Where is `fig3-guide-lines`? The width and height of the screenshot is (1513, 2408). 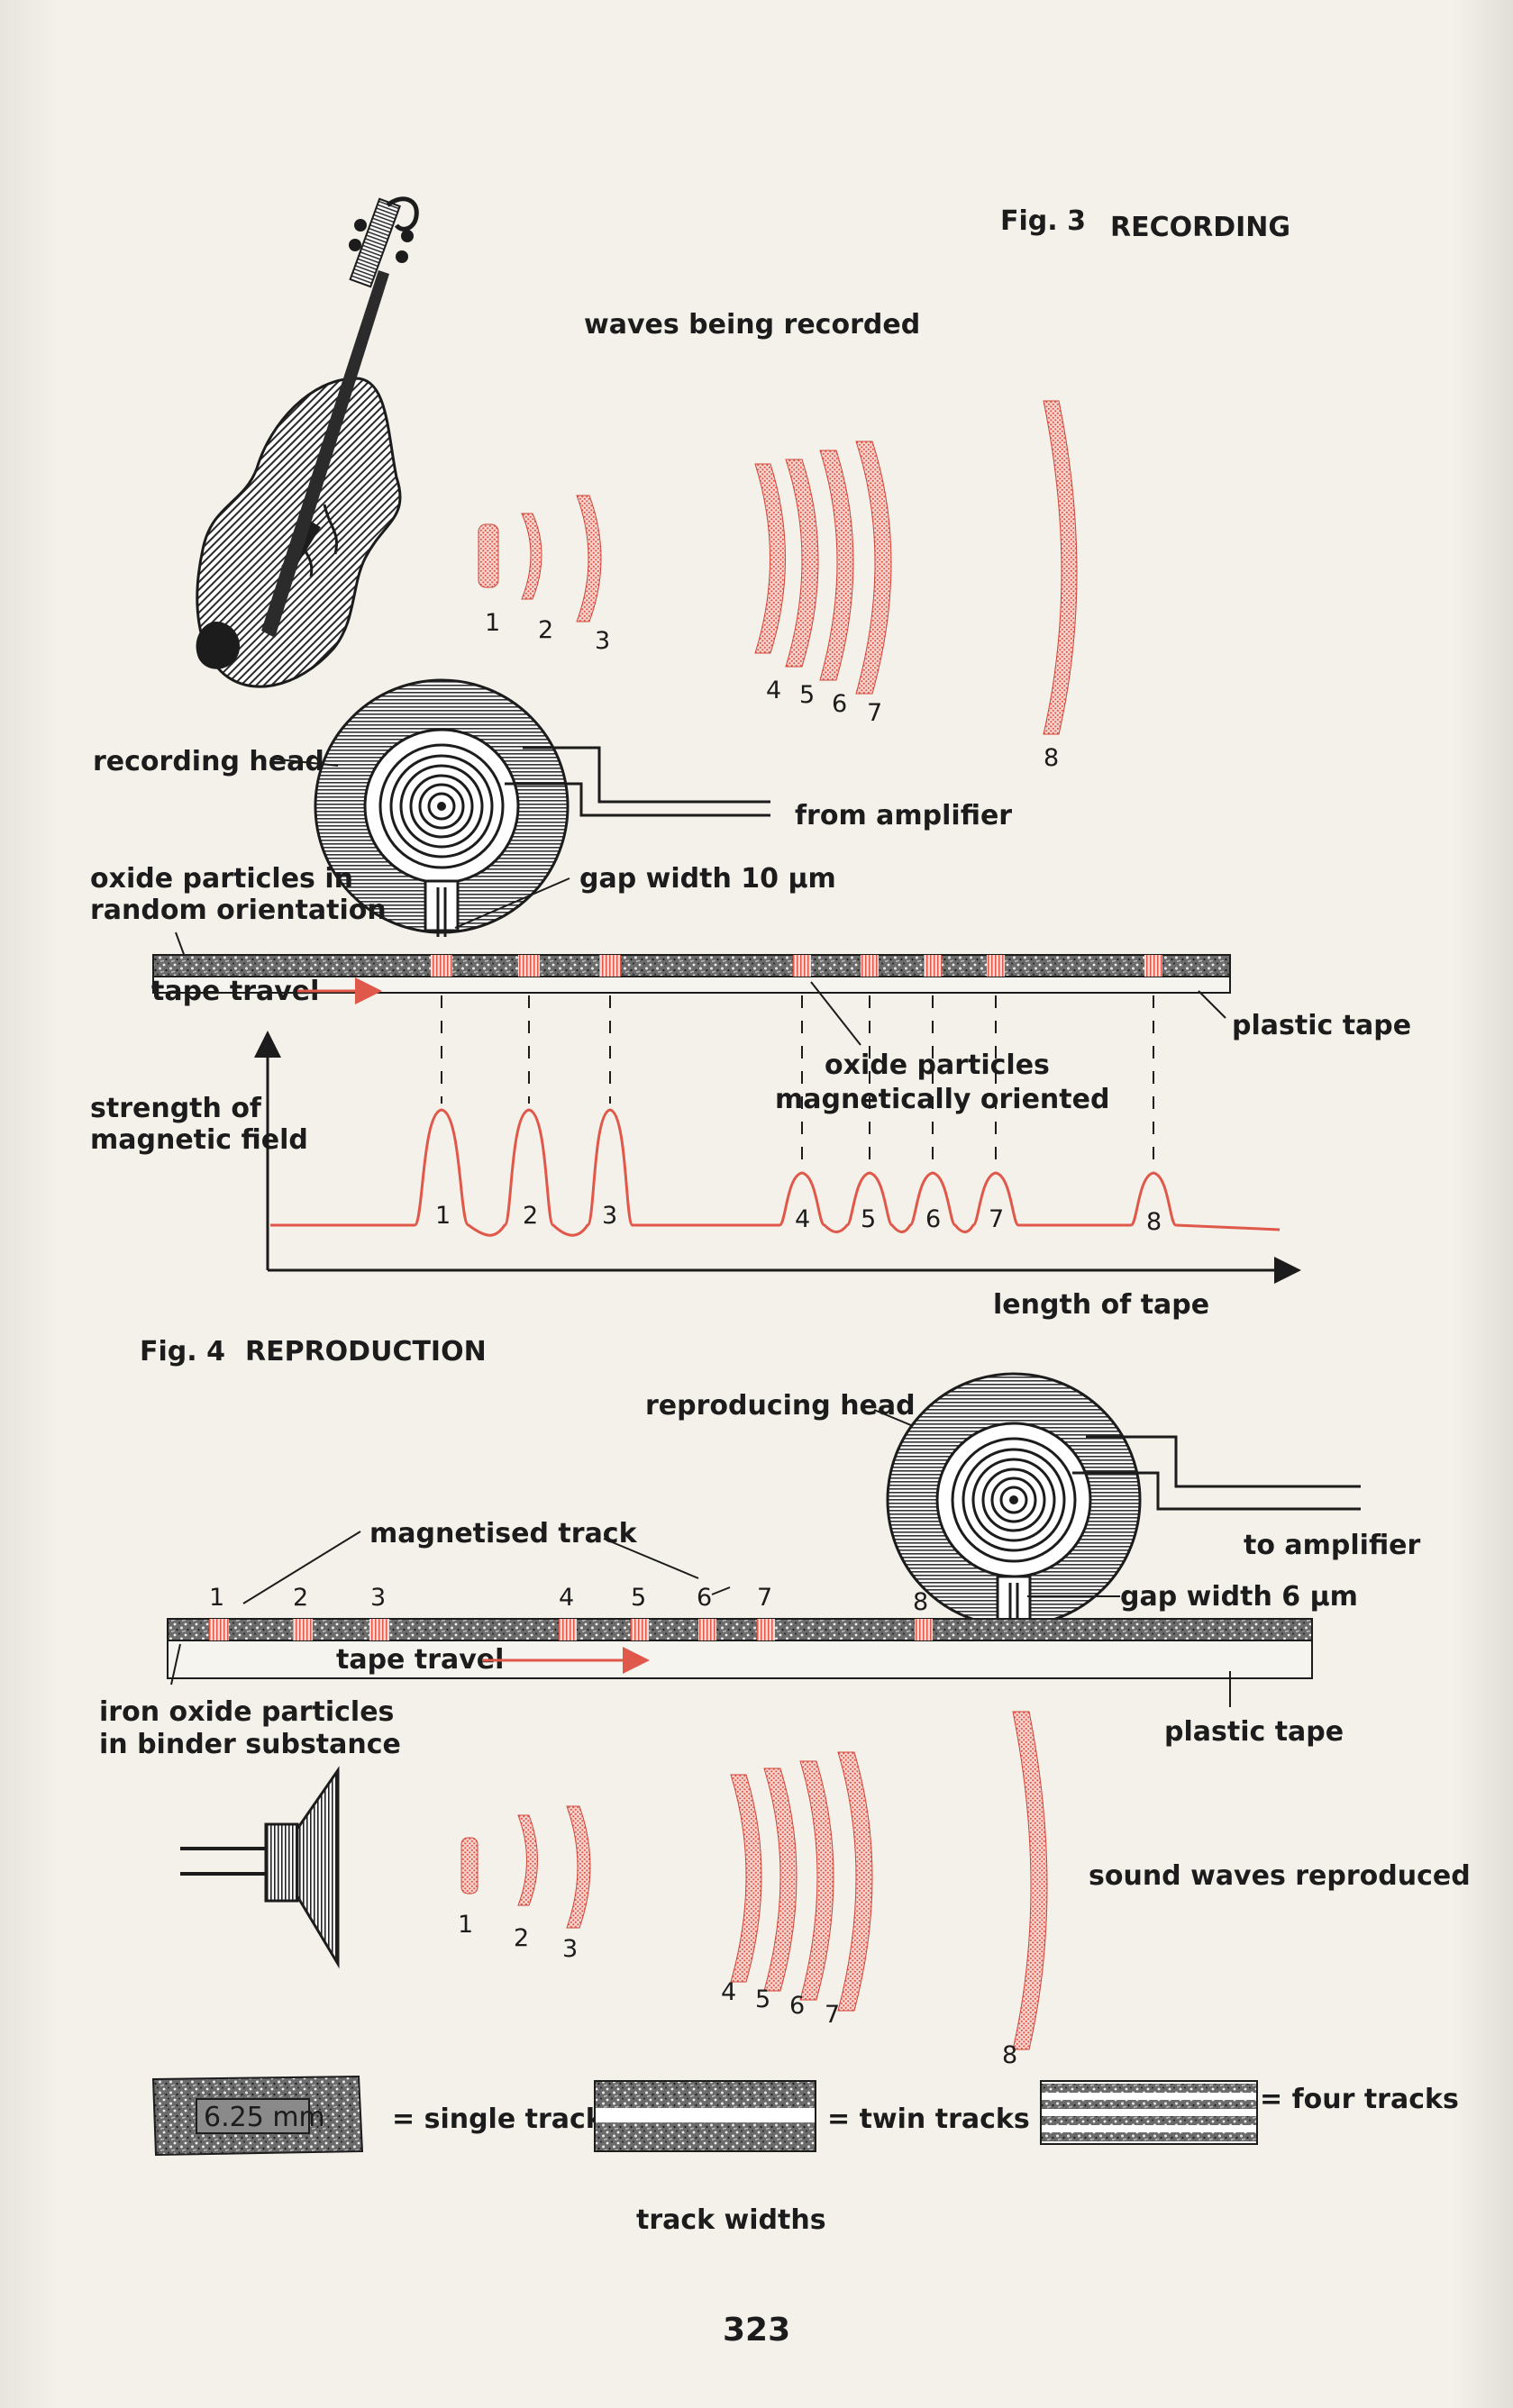
fig3-guide-lines is located at coordinates (797, 1083).